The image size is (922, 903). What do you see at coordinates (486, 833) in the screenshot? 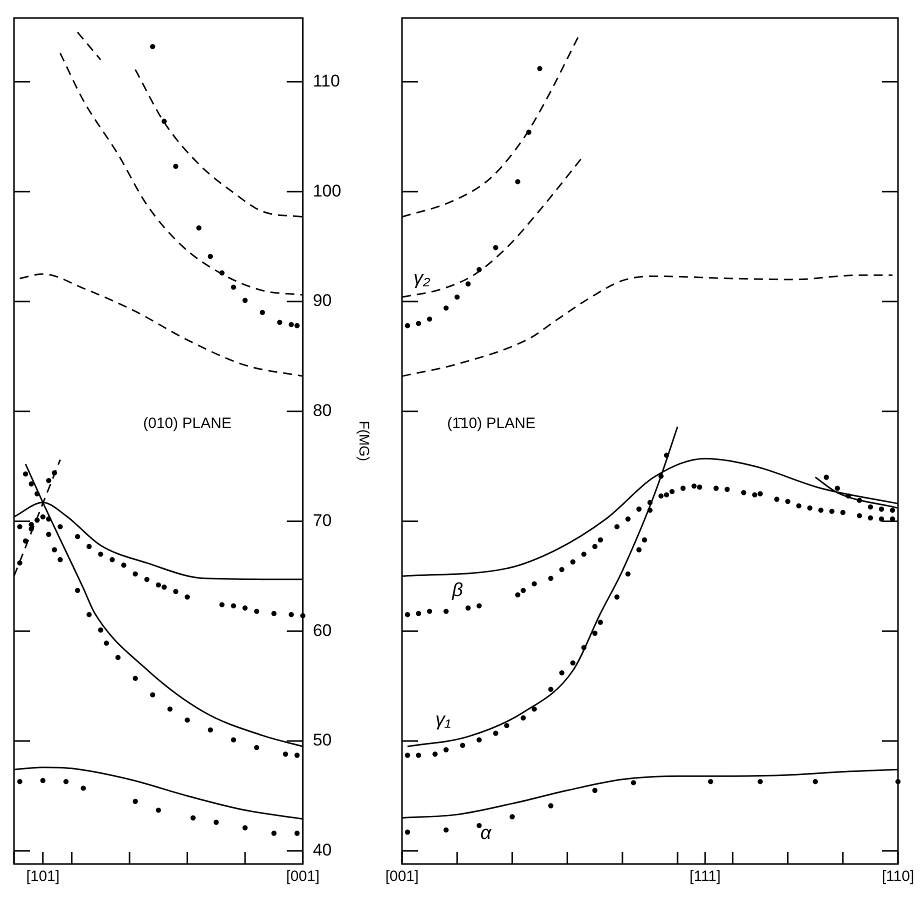
I see `annotation: α` at bounding box center [486, 833].